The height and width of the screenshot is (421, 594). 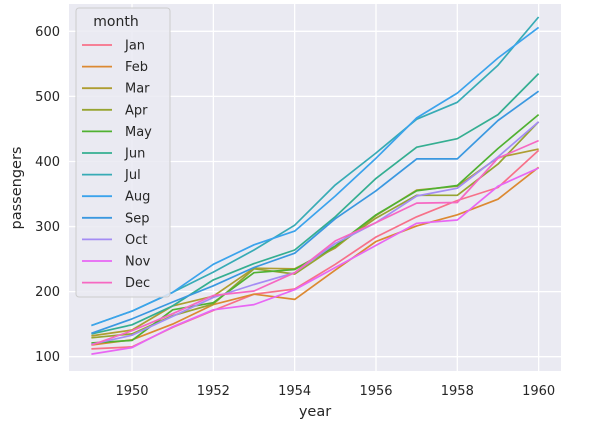 What do you see at coordinates (136, 110) in the screenshot?
I see `legend-label-apr: Apr` at bounding box center [136, 110].